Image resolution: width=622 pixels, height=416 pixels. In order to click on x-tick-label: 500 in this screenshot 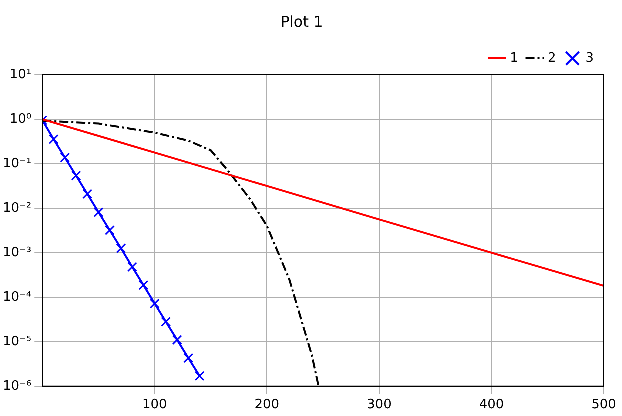, I will do `click(604, 405)`.